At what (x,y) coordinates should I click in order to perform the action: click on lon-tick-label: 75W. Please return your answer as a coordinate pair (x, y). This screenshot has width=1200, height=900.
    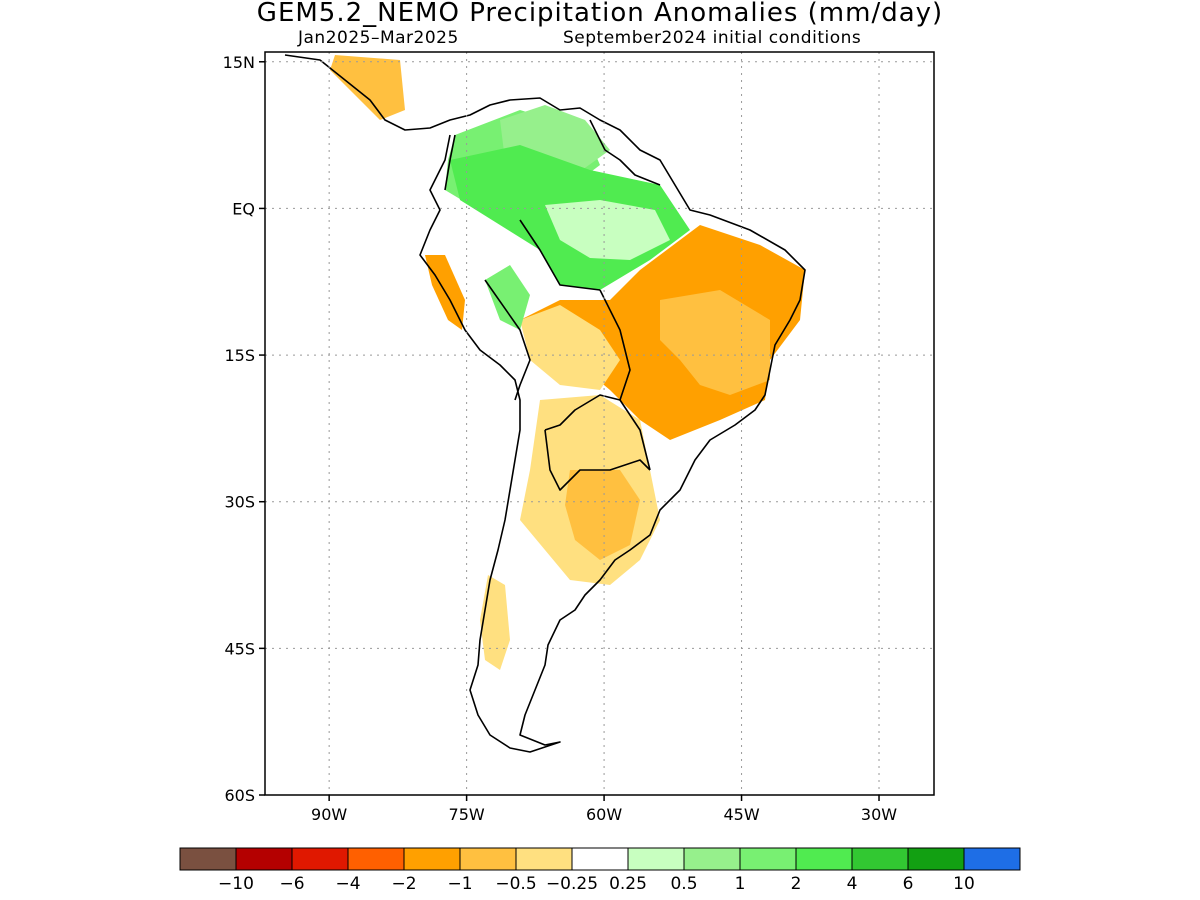
    Looking at the image, I should click on (467, 814).